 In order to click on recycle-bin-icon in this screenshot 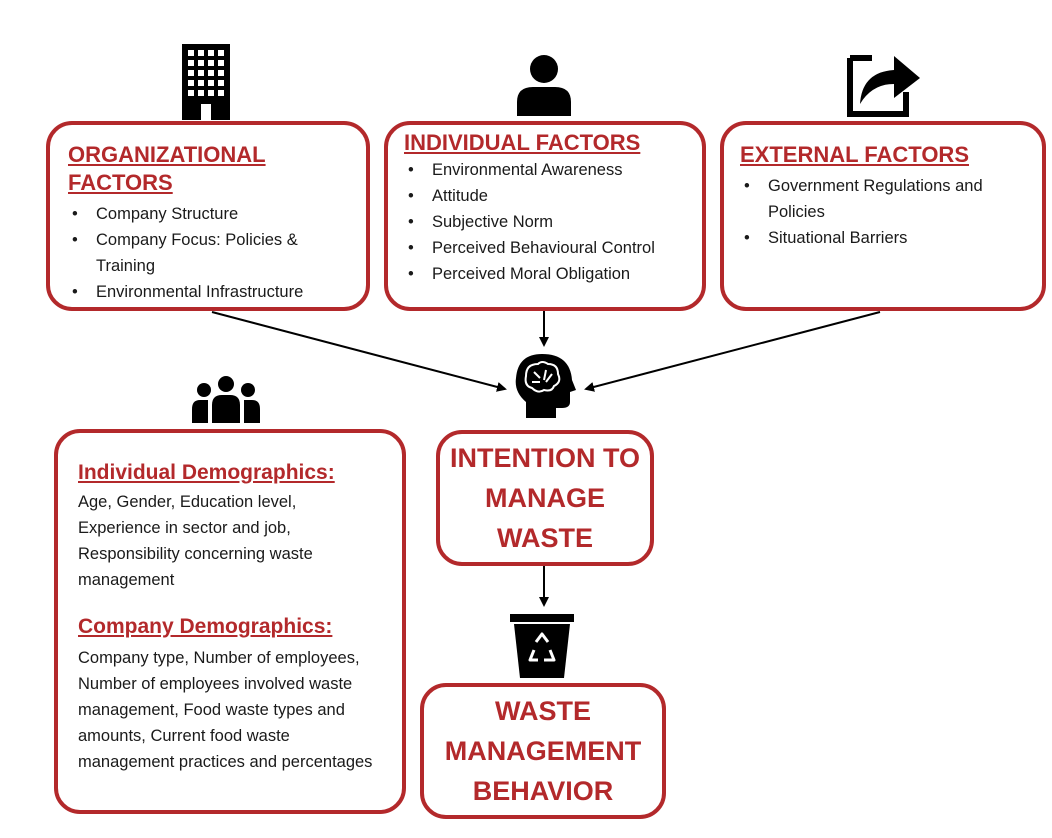, I will do `click(542, 646)`.